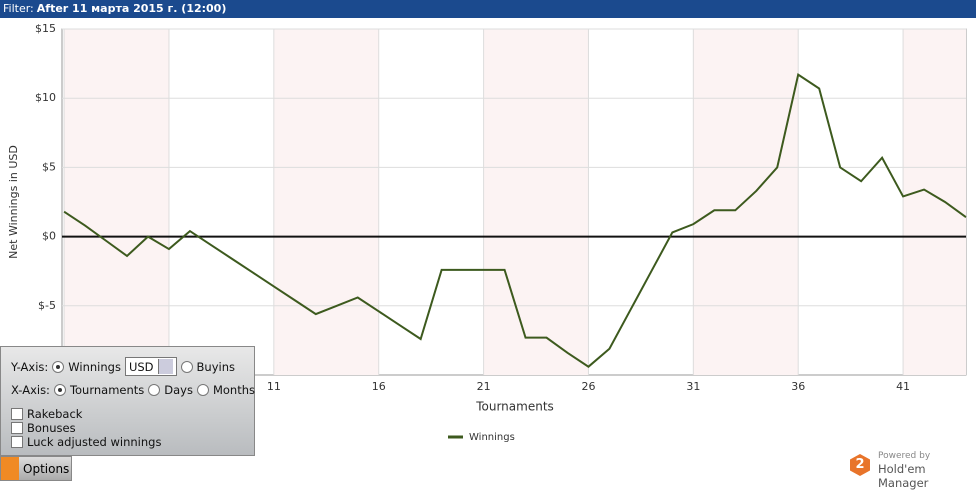 The width and height of the screenshot is (976, 490). I want to click on x-tick-label: 26, so click(588, 386).